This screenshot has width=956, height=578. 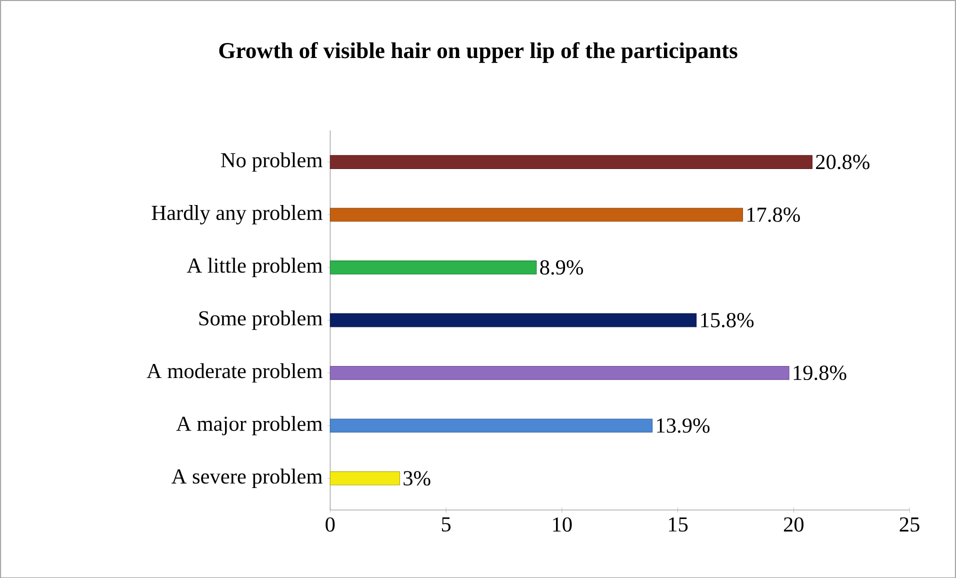 What do you see at coordinates (562, 267) in the screenshot?
I see `data-label: 8.9%` at bounding box center [562, 267].